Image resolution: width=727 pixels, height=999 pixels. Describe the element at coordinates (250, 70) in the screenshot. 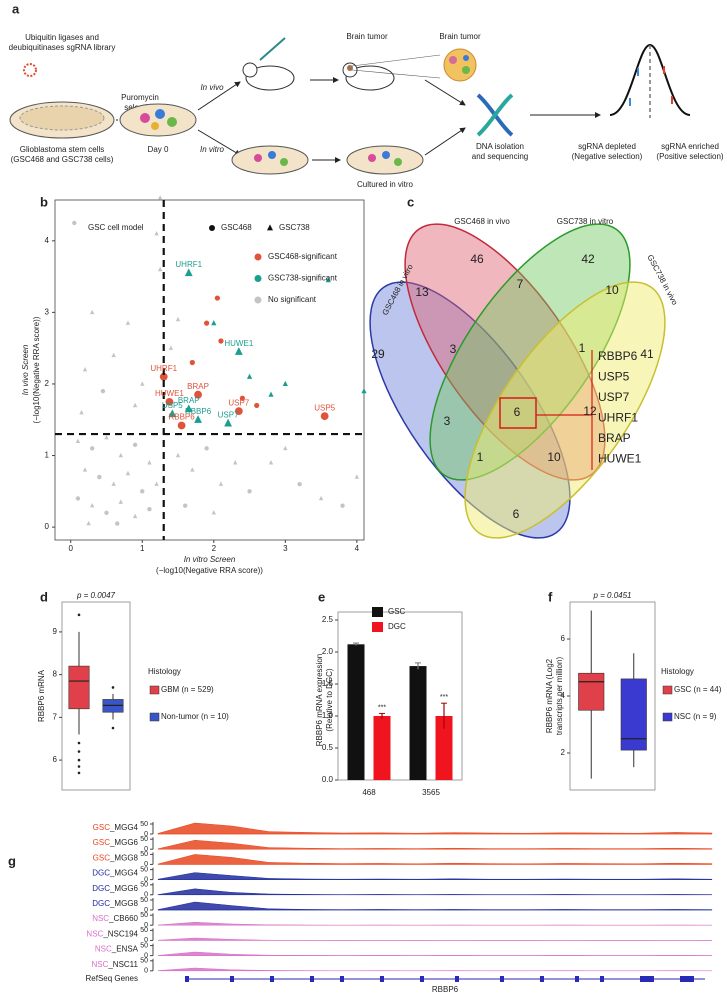

I see `mouse-head` at that location.